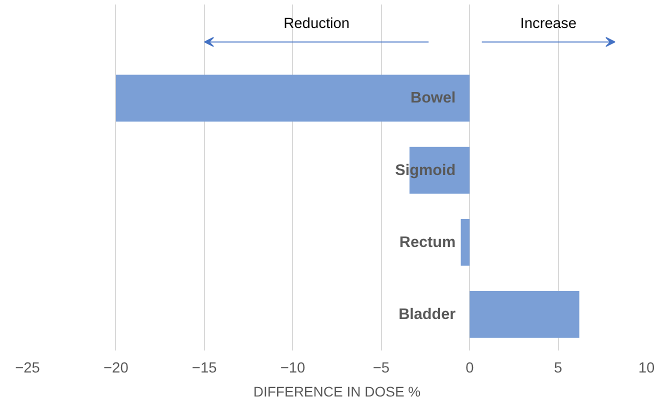 The width and height of the screenshot is (658, 406). I want to click on y-tick-label: Bladder, so click(427, 314).